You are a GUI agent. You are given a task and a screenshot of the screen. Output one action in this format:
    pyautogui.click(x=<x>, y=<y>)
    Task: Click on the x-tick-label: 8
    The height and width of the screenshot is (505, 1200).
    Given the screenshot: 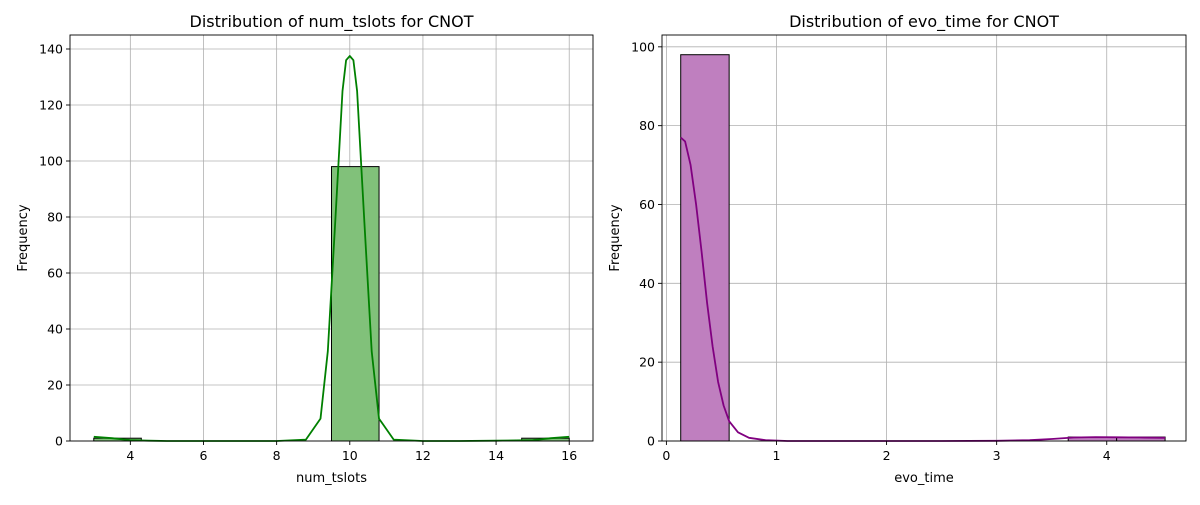 What is the action you would take?
    pyautogui.click(x=277, y=455)
    